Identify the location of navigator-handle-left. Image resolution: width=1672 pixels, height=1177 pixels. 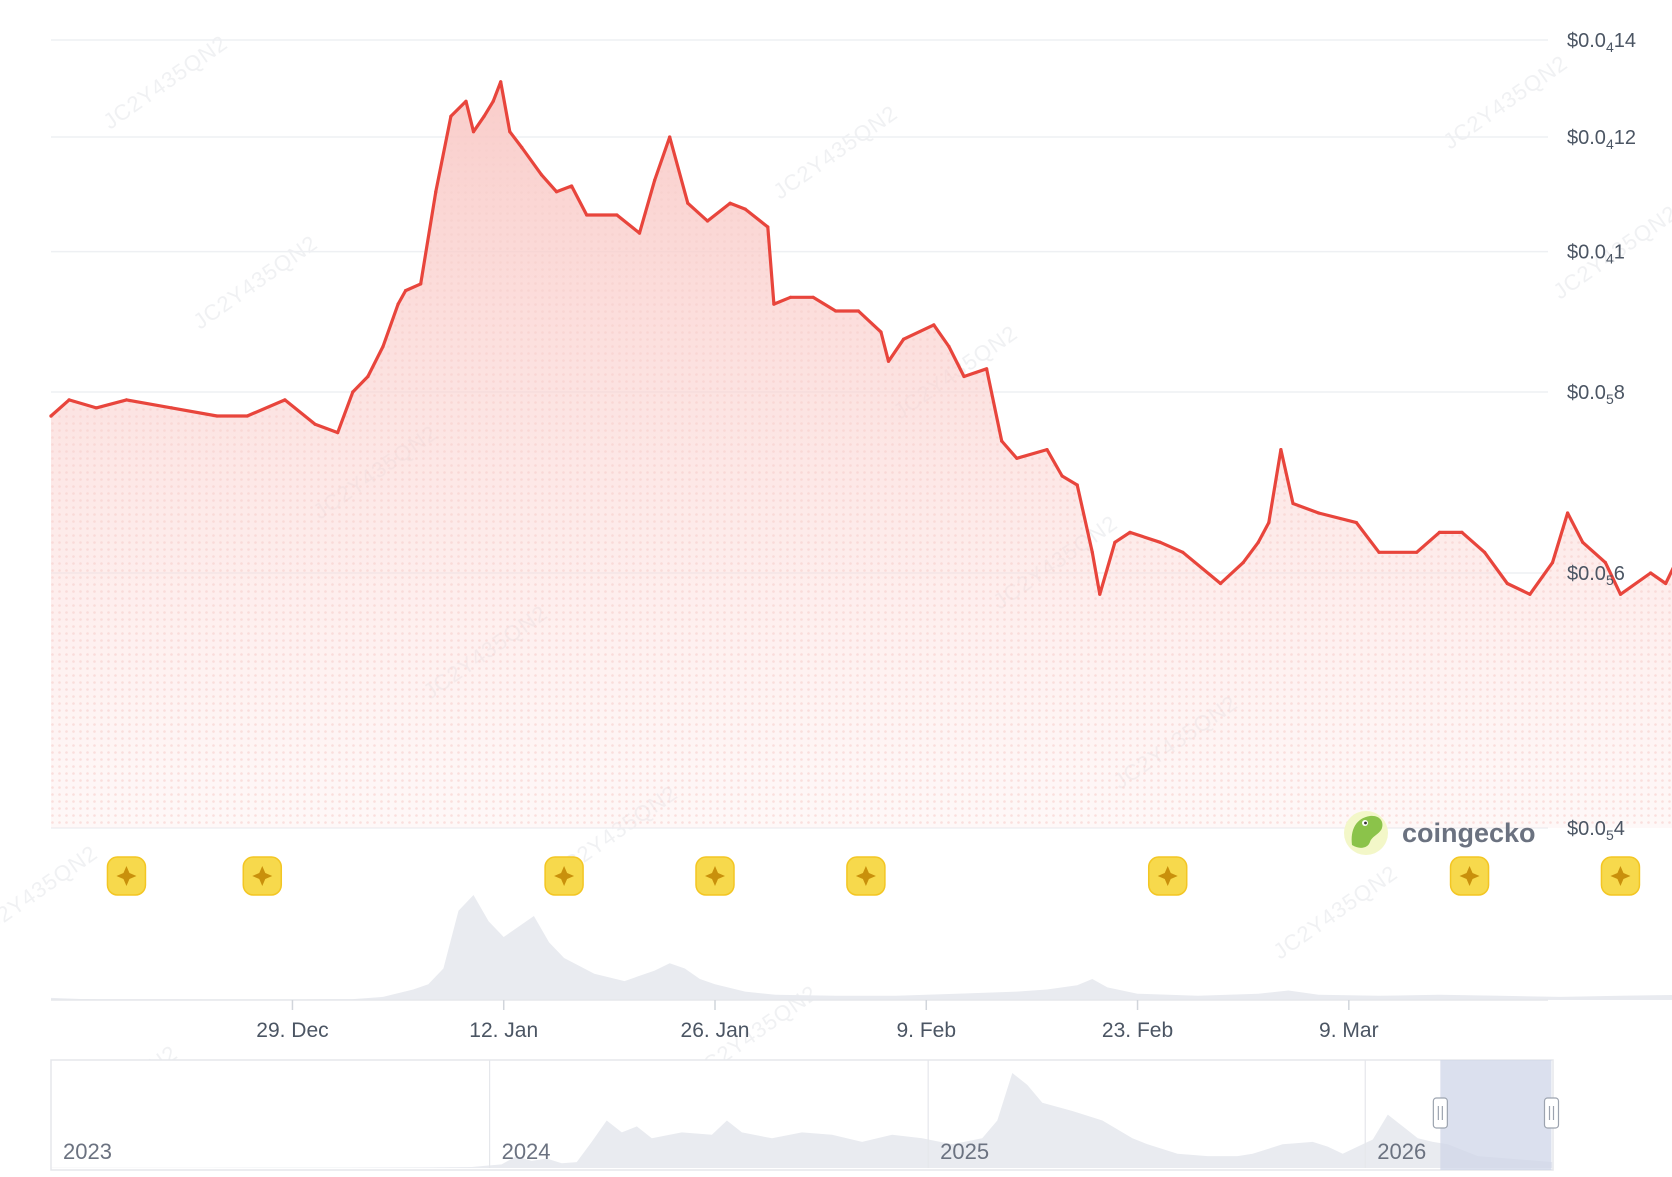
(1440, 1113).